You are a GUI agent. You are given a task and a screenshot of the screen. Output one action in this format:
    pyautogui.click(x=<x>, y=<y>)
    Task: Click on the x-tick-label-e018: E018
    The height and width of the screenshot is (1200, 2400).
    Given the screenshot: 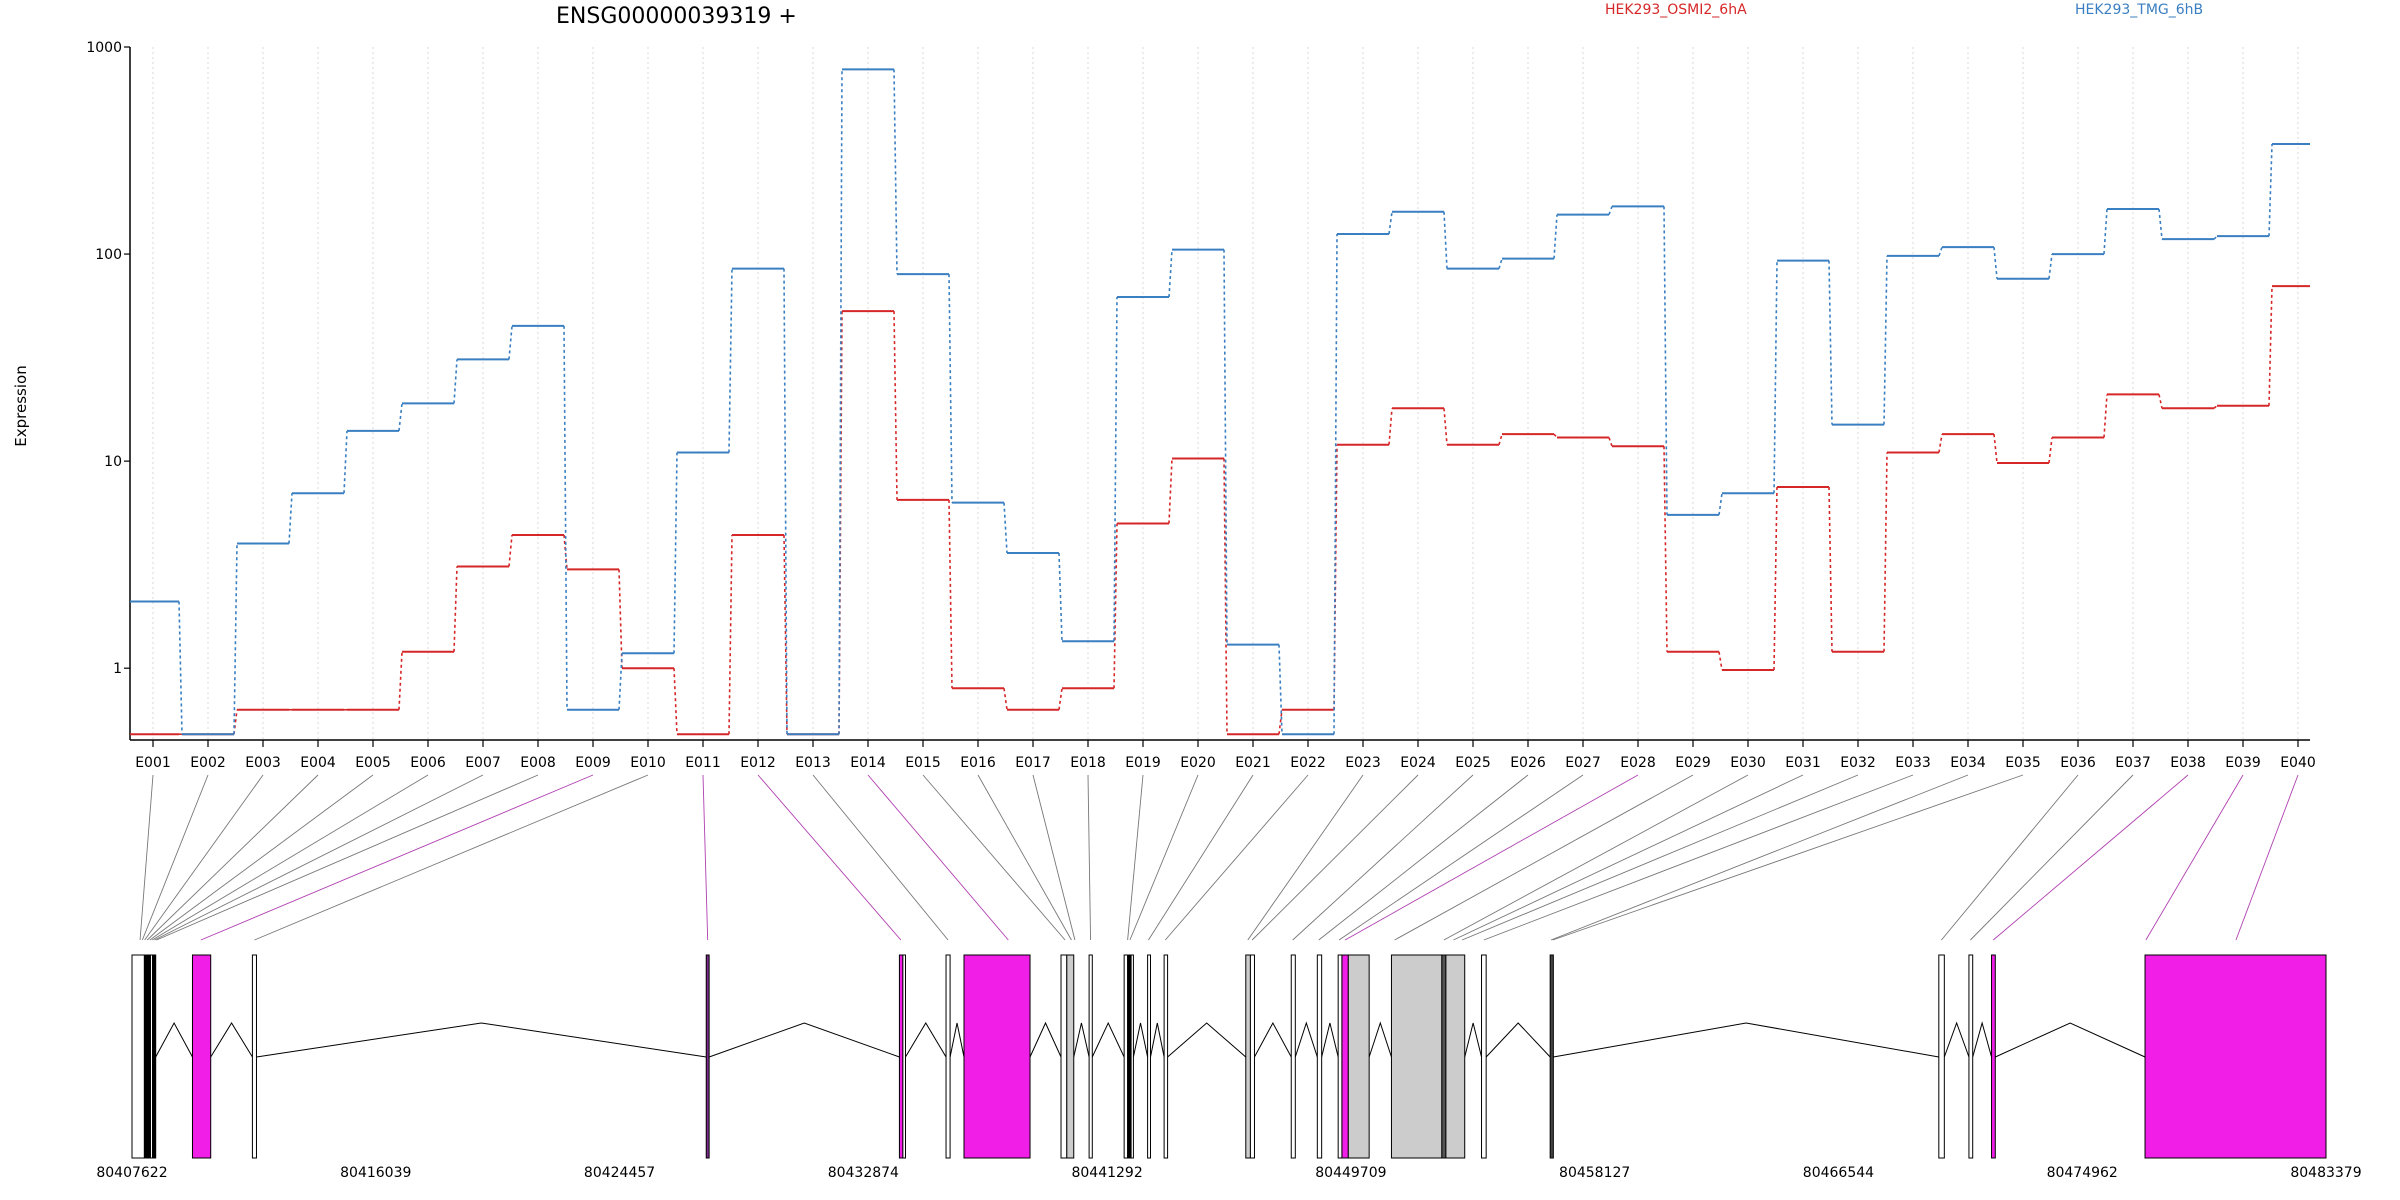 What is the action you would take?
    pyautogui.click(x=1088, y=763)
    